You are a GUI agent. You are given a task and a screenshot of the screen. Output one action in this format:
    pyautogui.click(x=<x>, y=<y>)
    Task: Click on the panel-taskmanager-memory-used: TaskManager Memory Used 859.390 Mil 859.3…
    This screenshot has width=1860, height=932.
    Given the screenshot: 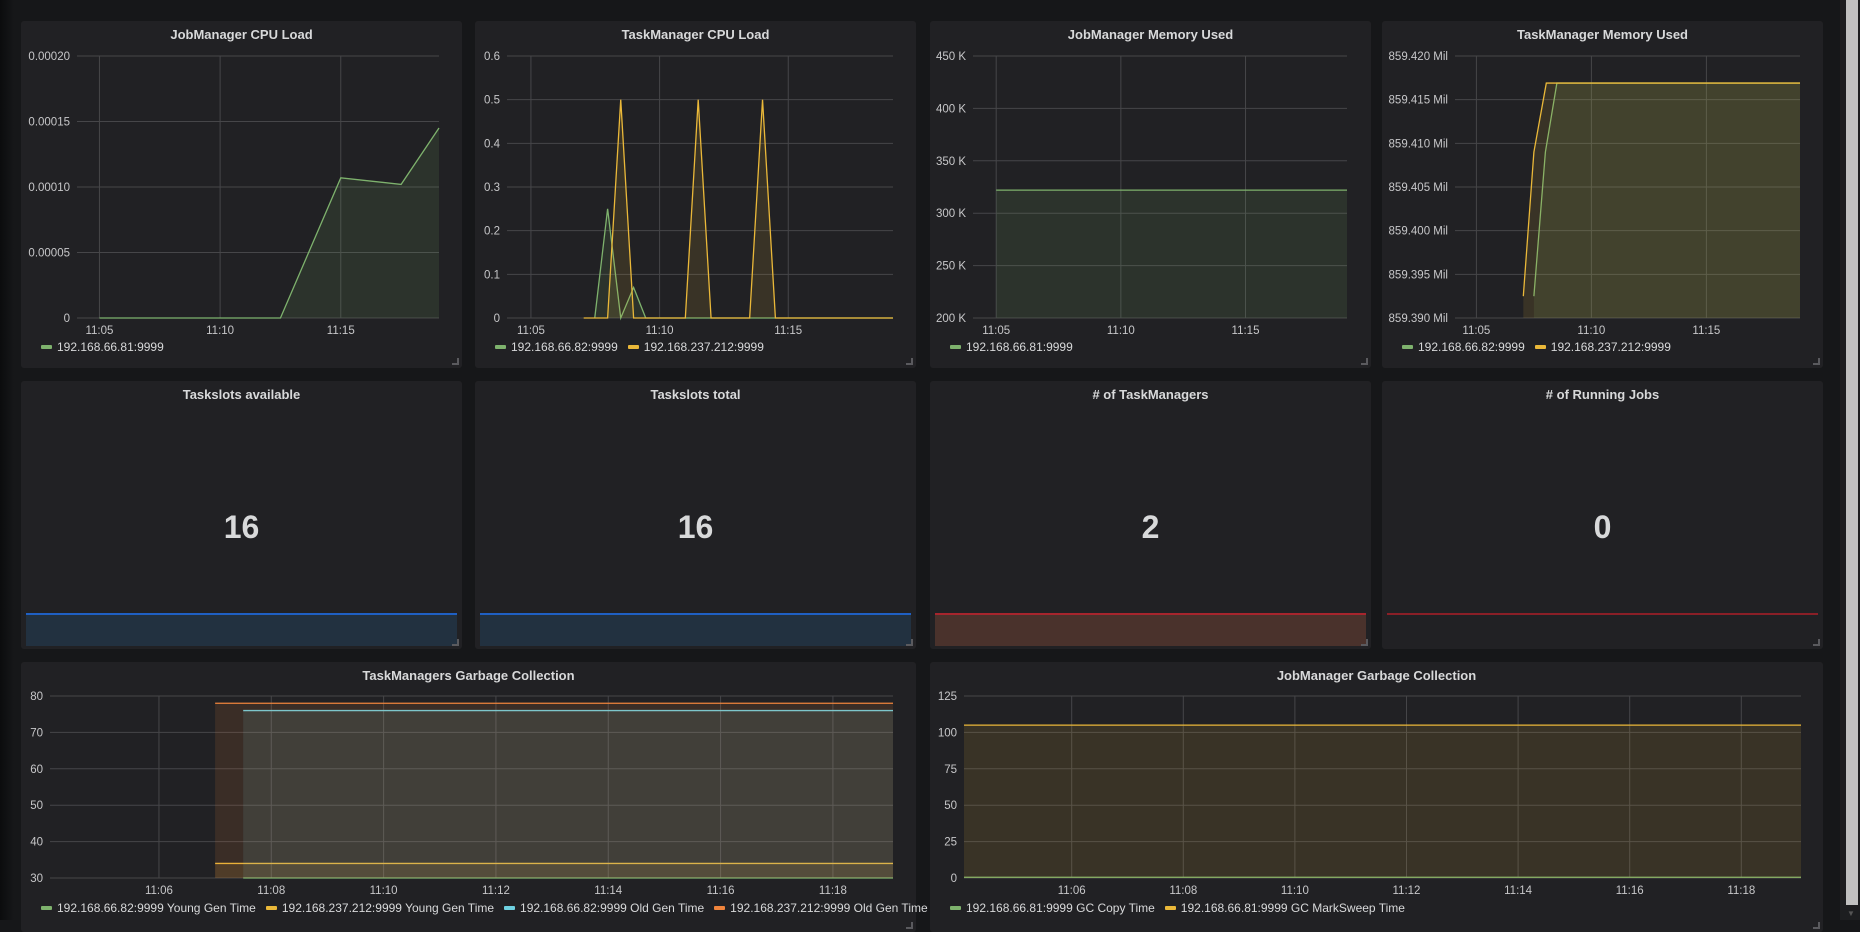 What is the action you would take?
    pyautogui.click(x=1602, y=194)
    